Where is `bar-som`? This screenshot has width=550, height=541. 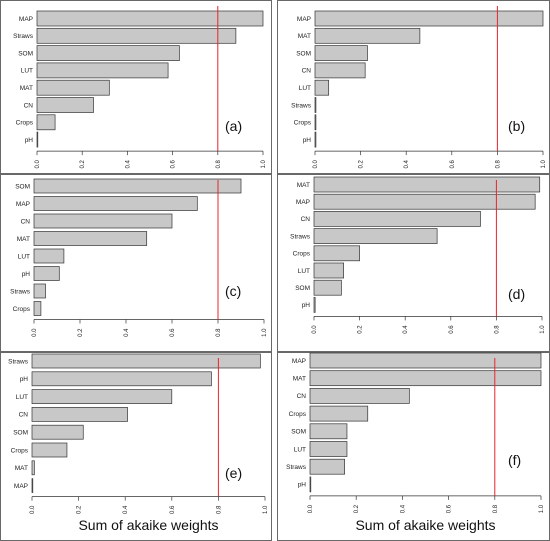 bar-som is located at coordinates (137, 186).